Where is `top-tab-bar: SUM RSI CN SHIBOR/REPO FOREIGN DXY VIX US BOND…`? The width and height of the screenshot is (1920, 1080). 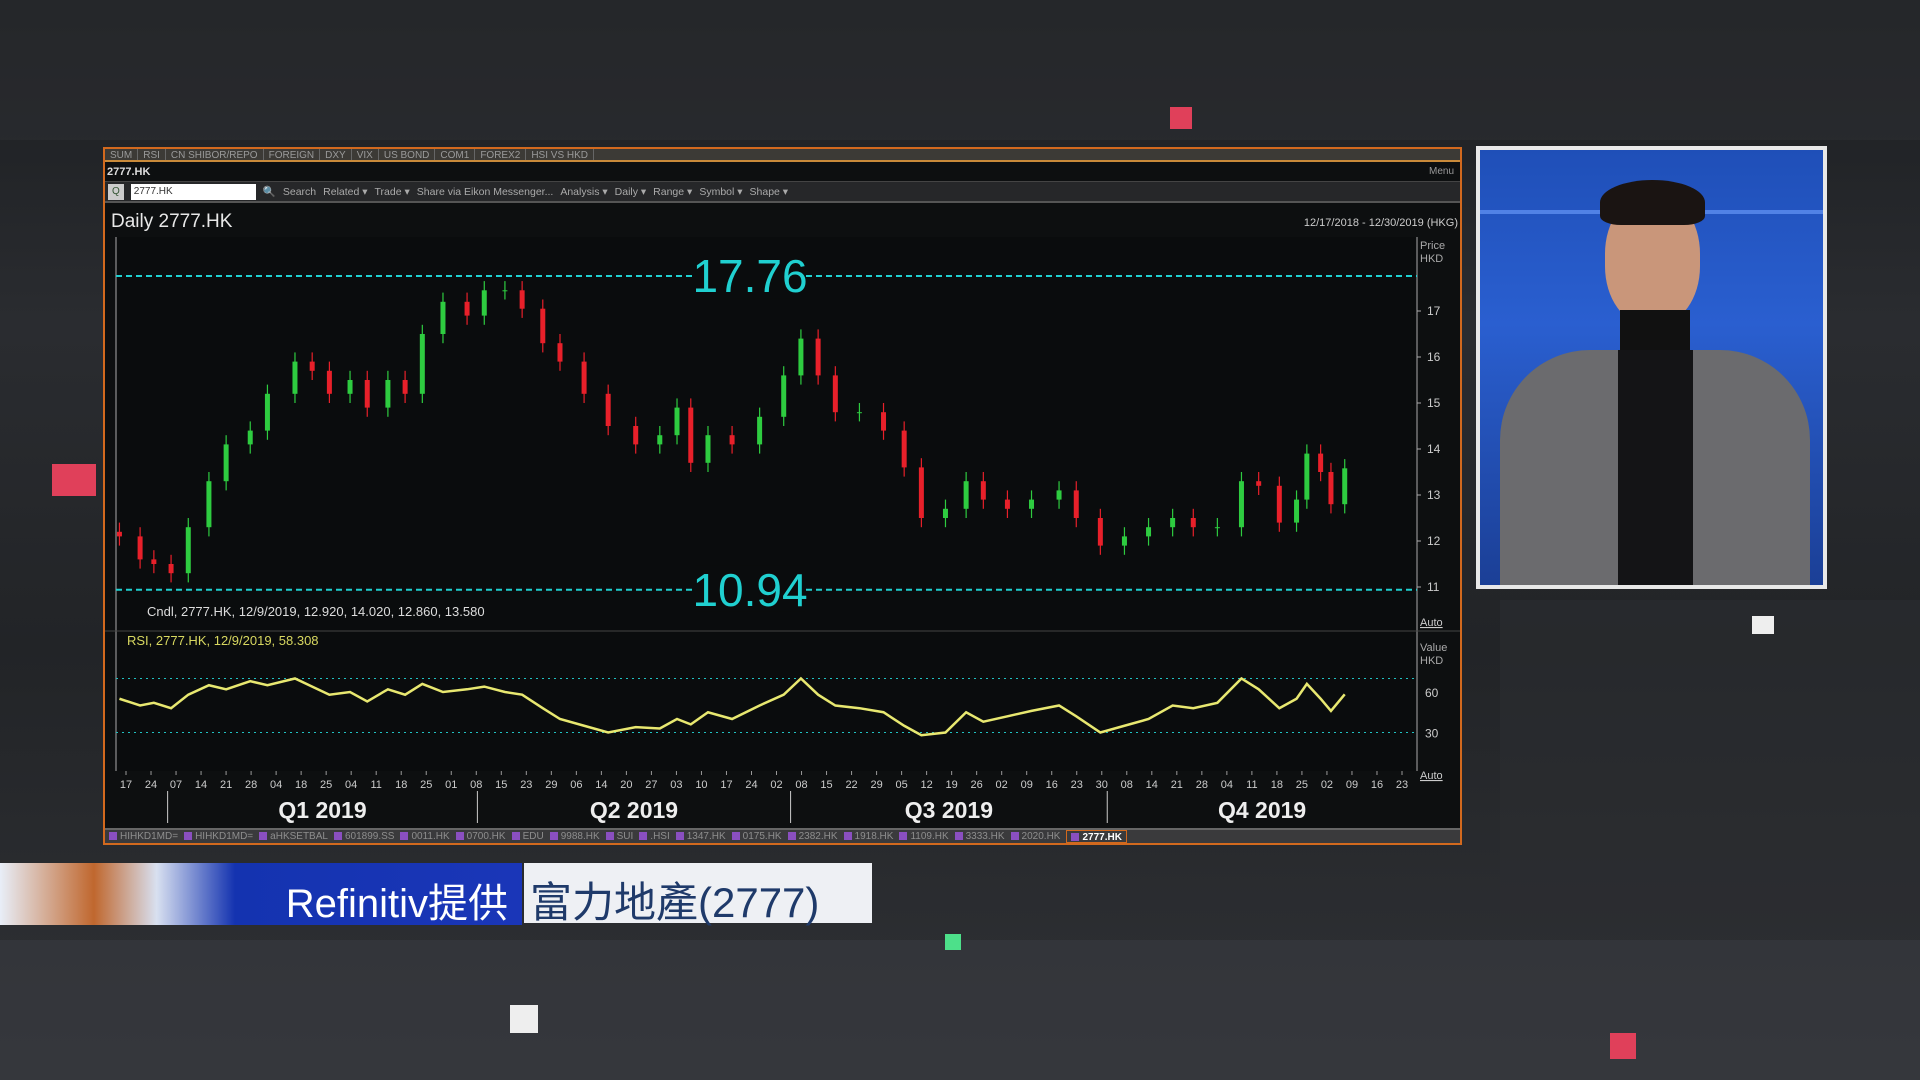 top-tab-bar: SUM RSI CN SHIBOR/REPO FOREIGN DXY VIX US BOND… is located at coordinates (782, 155).